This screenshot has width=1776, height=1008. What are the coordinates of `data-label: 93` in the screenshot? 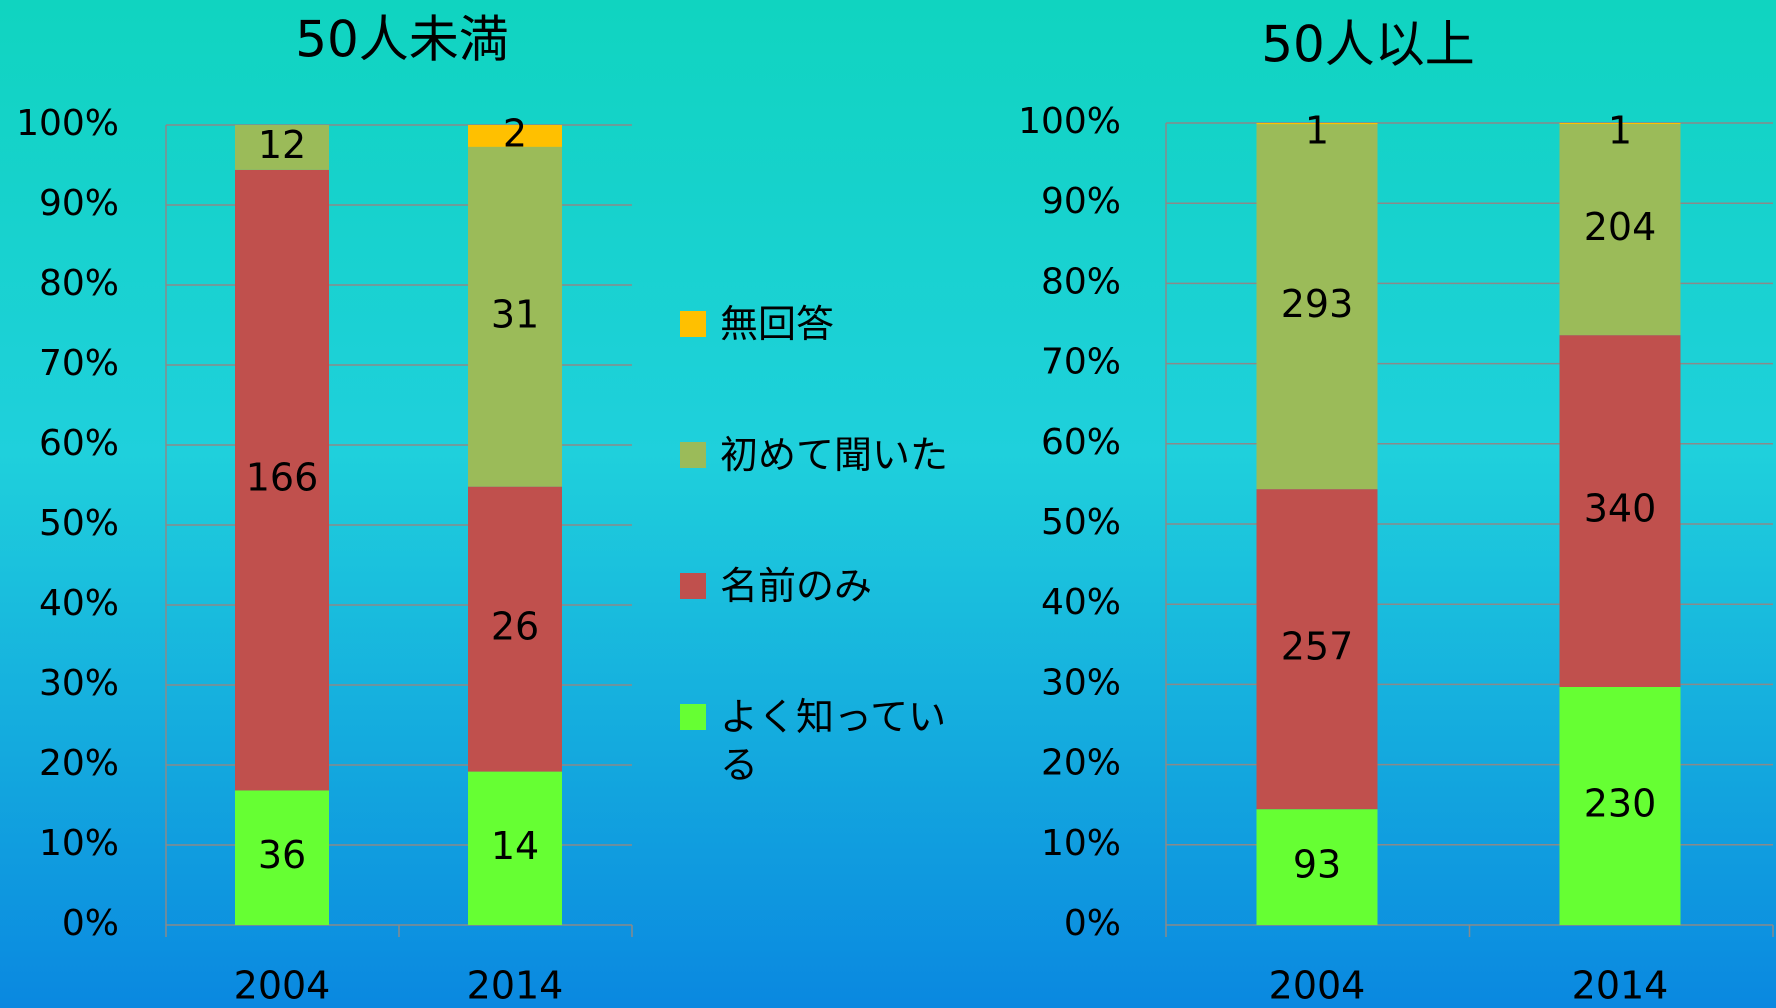 It's located at (1317, 865).